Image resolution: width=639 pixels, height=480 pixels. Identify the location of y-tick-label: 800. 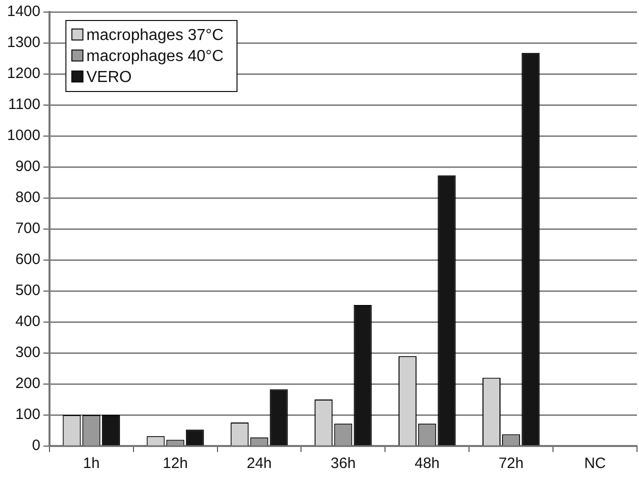
(27, 197).